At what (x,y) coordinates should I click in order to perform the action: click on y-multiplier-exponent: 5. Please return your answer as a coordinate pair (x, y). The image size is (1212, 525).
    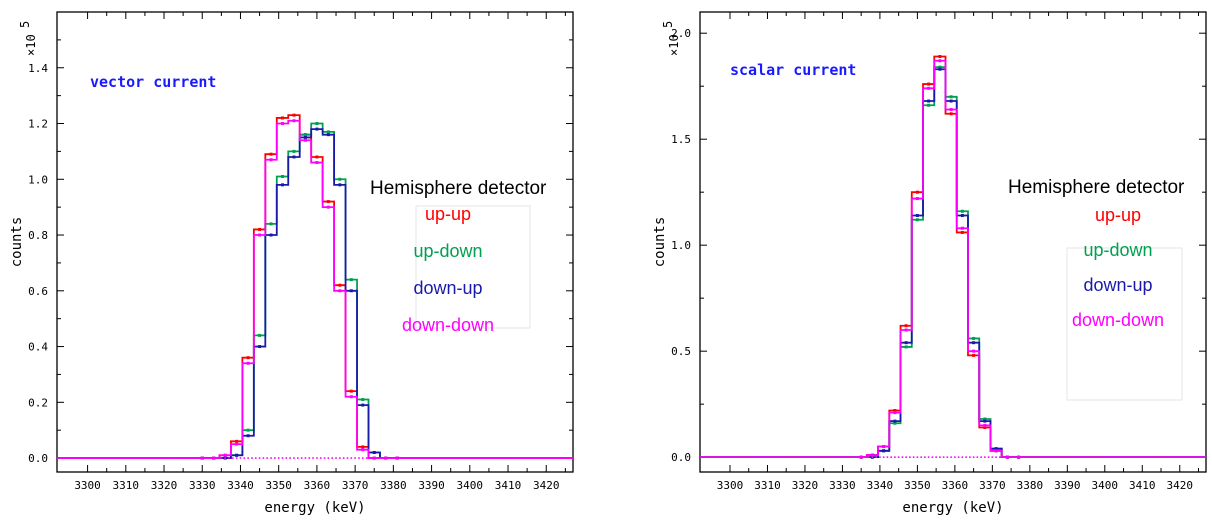
    Looking at the image, I should click on (668, 24).